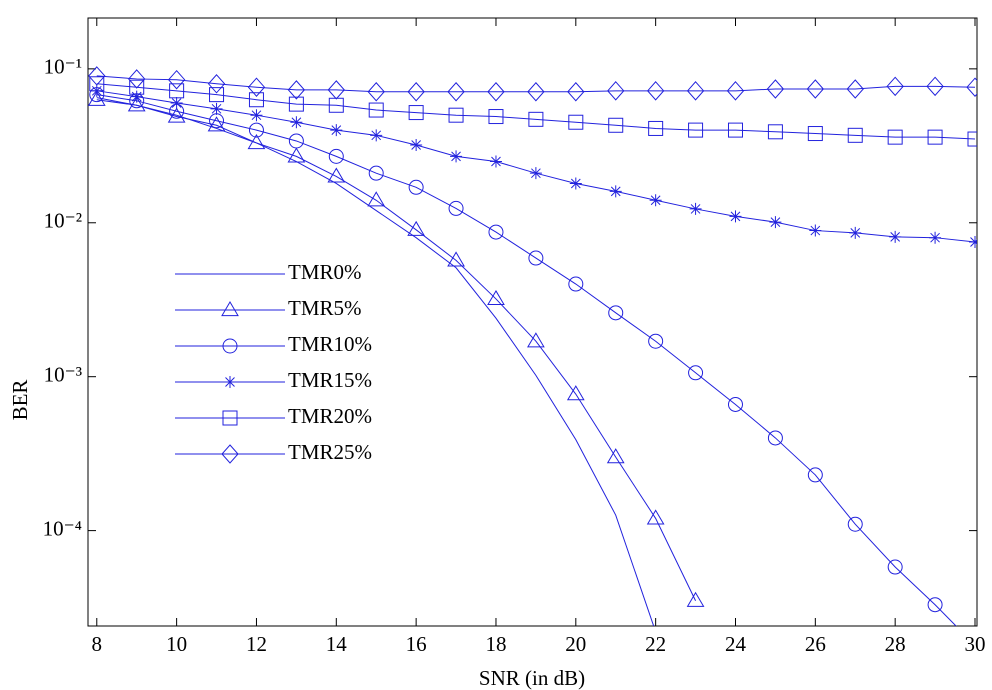  What do you see at coordinates (575, 644) in the screenshot?
I see `x-tick-label: 20` at bounding box center [575, 644].